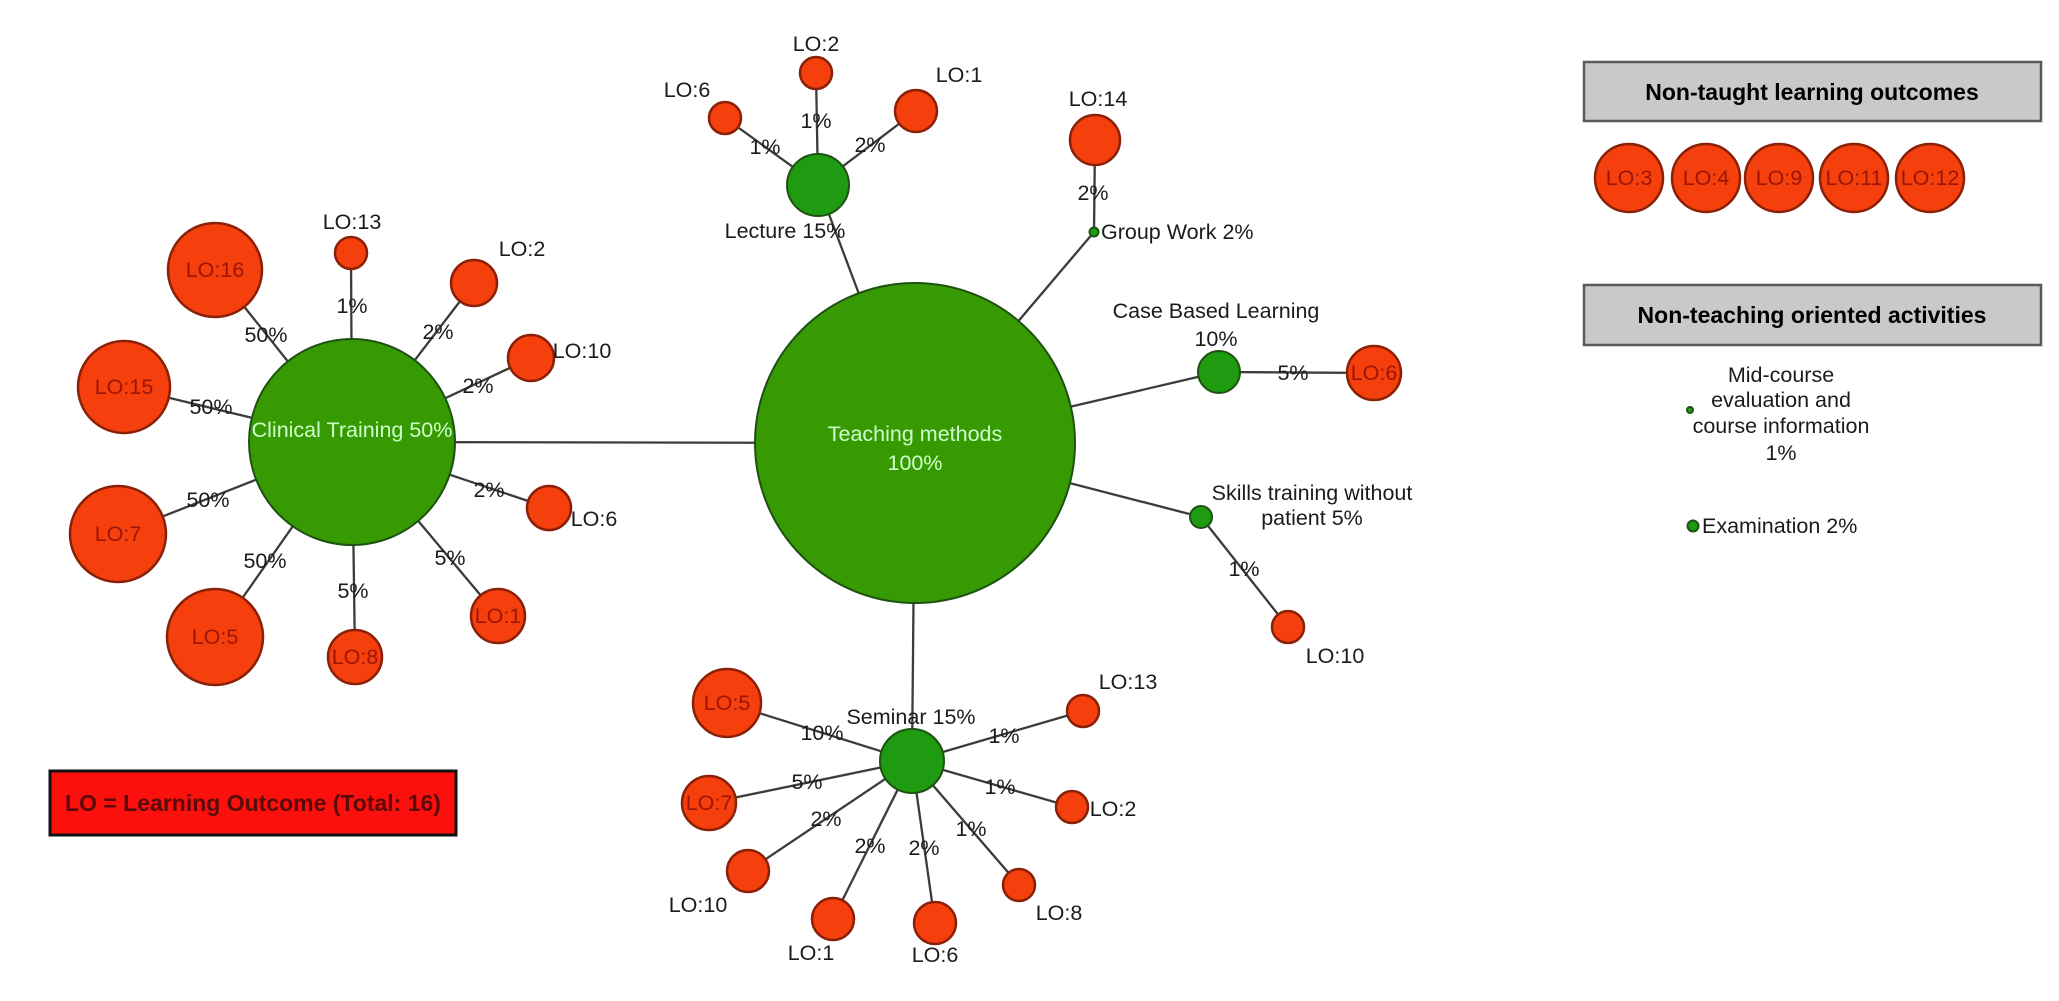 Image resolution: width=2059 pixels, height=1001 pixels. Describe the element at coordinates (215, 270) in the screenshot. I see `svg-text: LO:16` at that location.